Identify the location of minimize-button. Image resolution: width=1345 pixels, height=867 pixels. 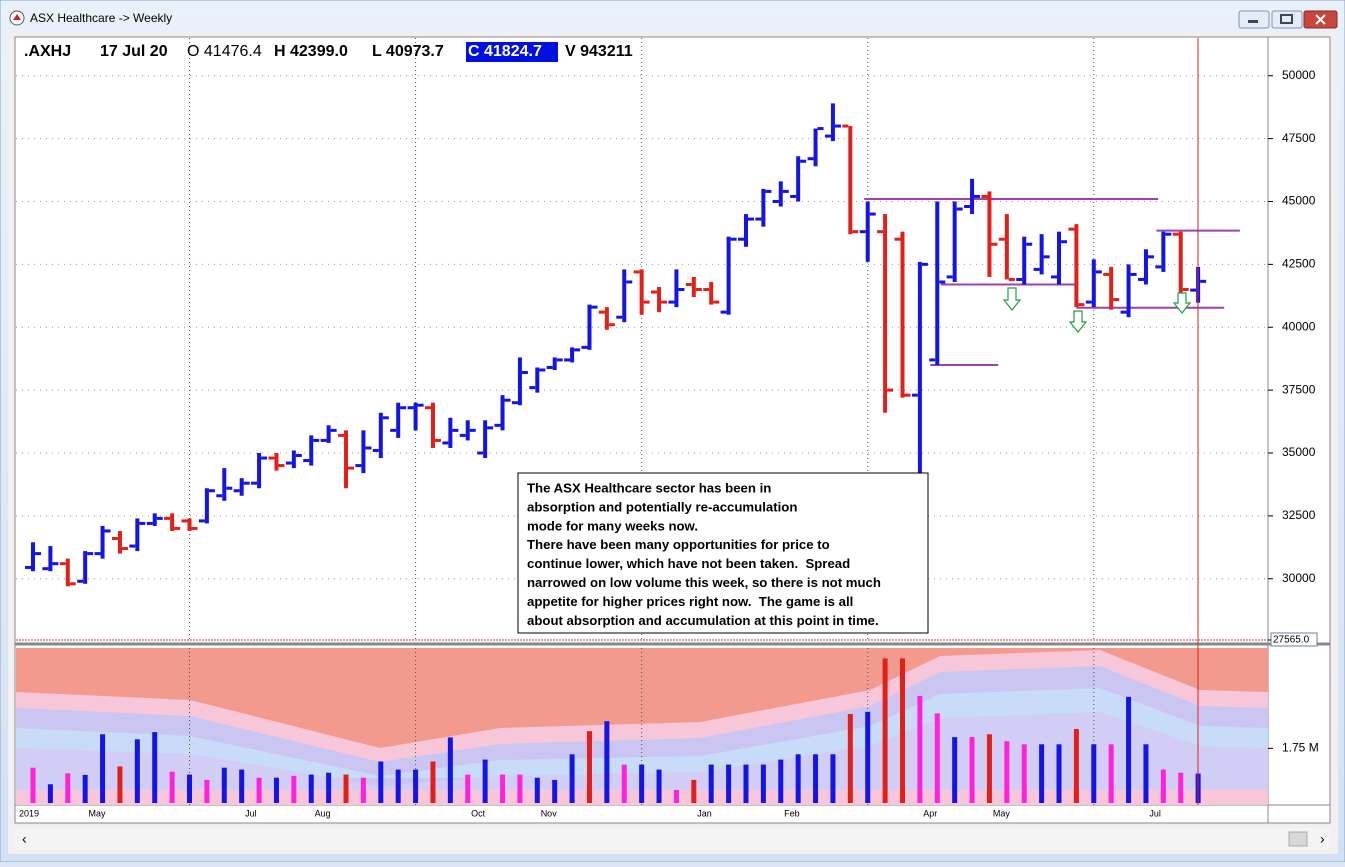
(1254, 19).